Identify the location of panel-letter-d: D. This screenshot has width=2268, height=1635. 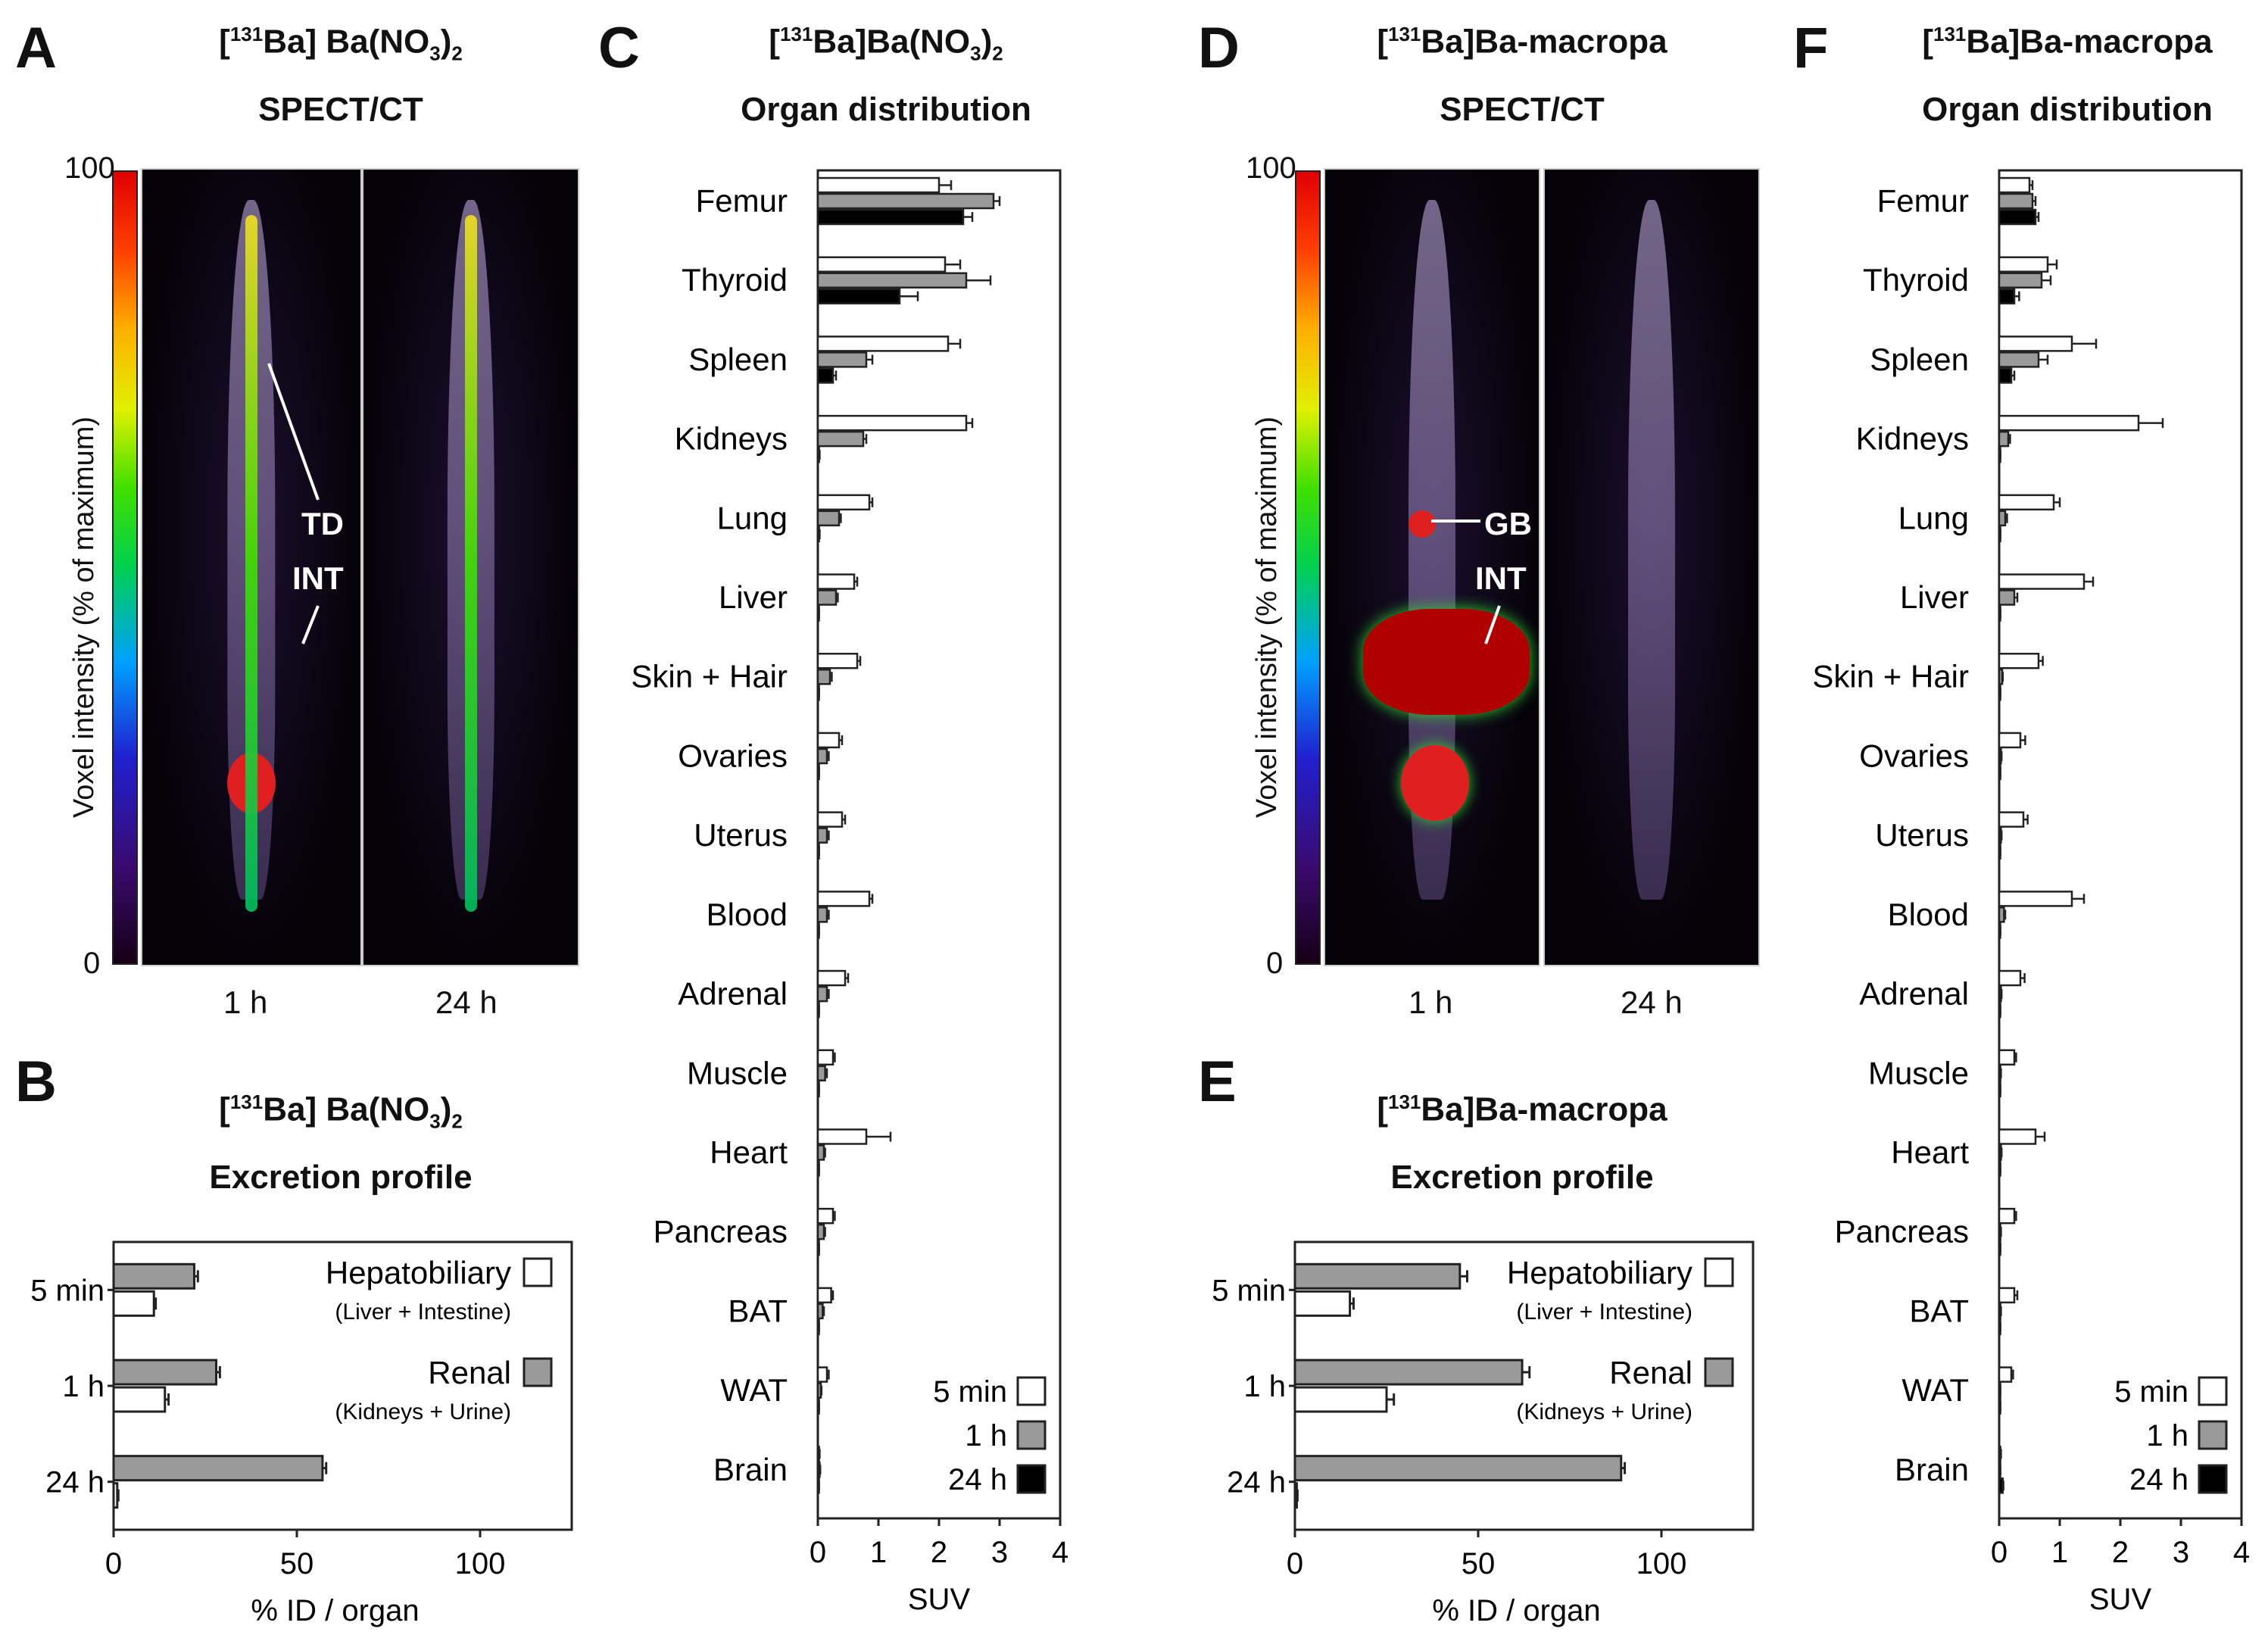
(1219, 48).